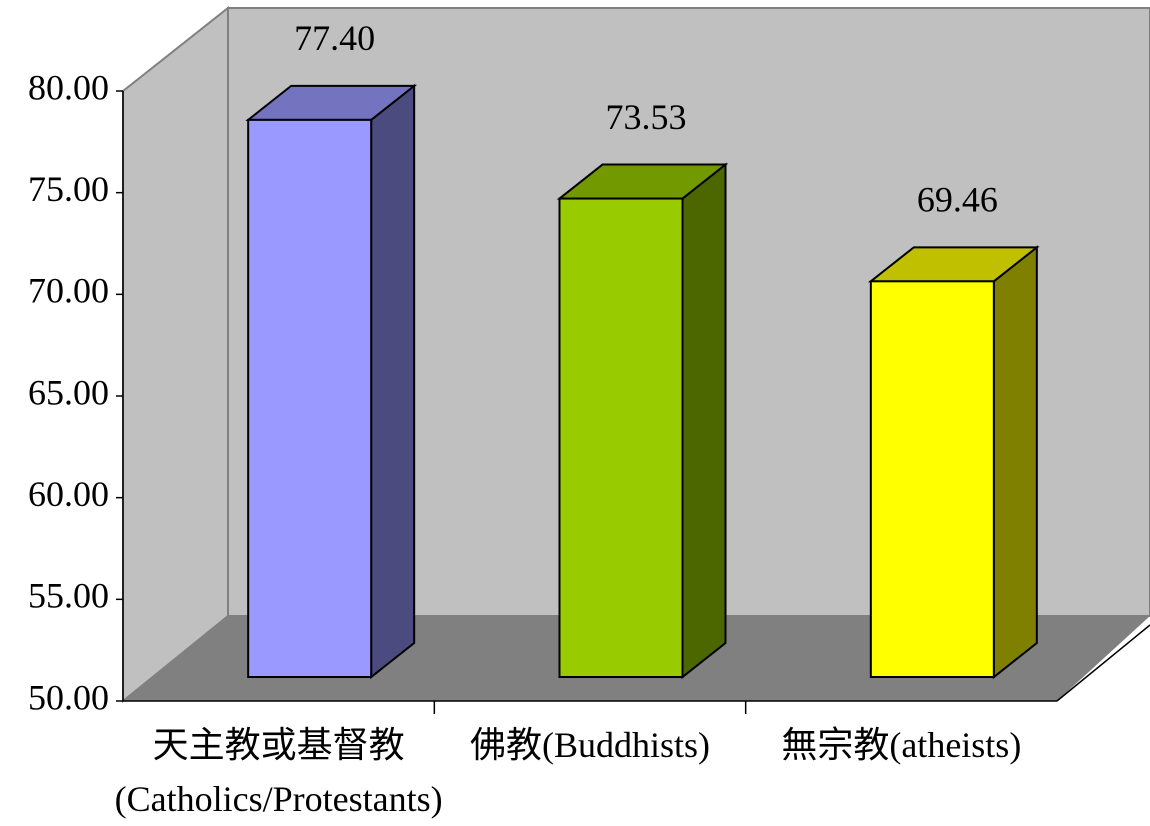 The image size is (1150, 826). What do you see at coordinates (68, 697) in the screenshot?
I see `y-tick-label: 50.00` at bounding box center [68, 697].